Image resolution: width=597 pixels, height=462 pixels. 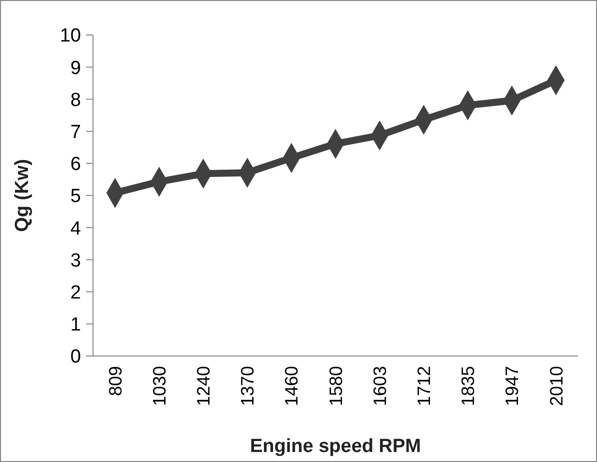 I want to click on x-tick-label: 1835, so click(x=468, y=386).